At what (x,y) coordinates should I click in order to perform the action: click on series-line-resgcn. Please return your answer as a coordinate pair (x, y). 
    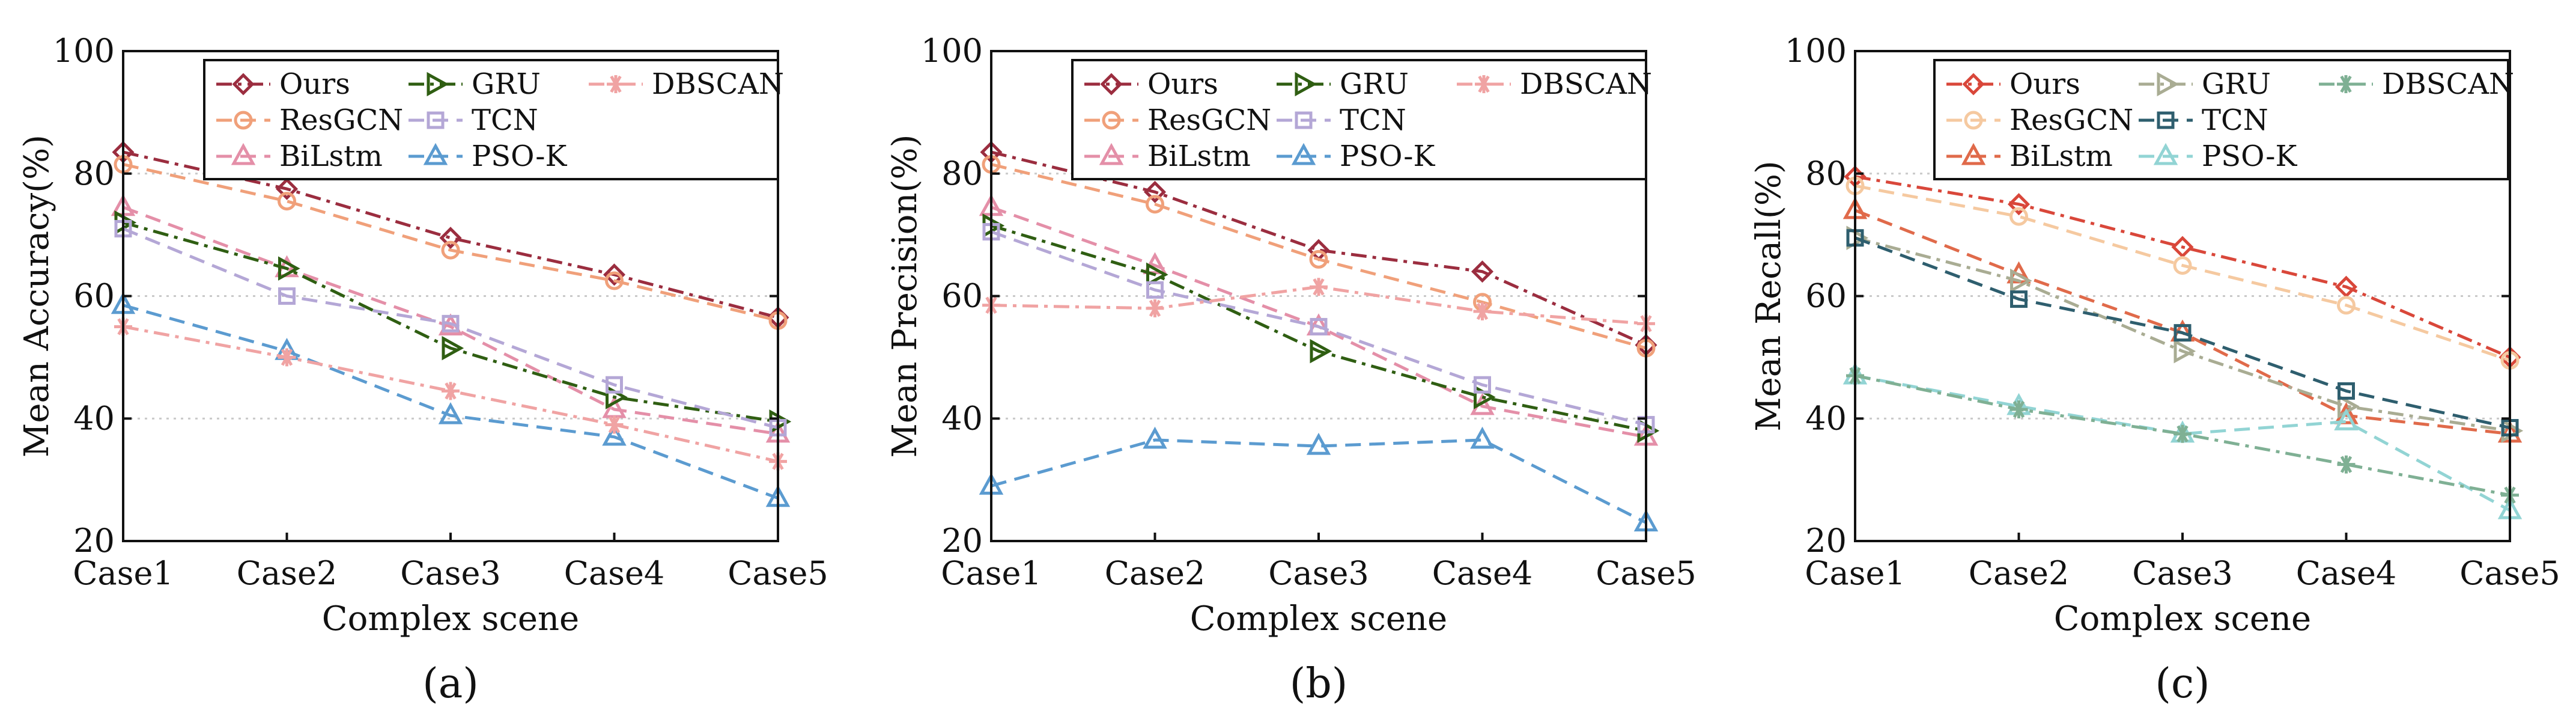
    Looking at the image, I should click on (2183, 273).